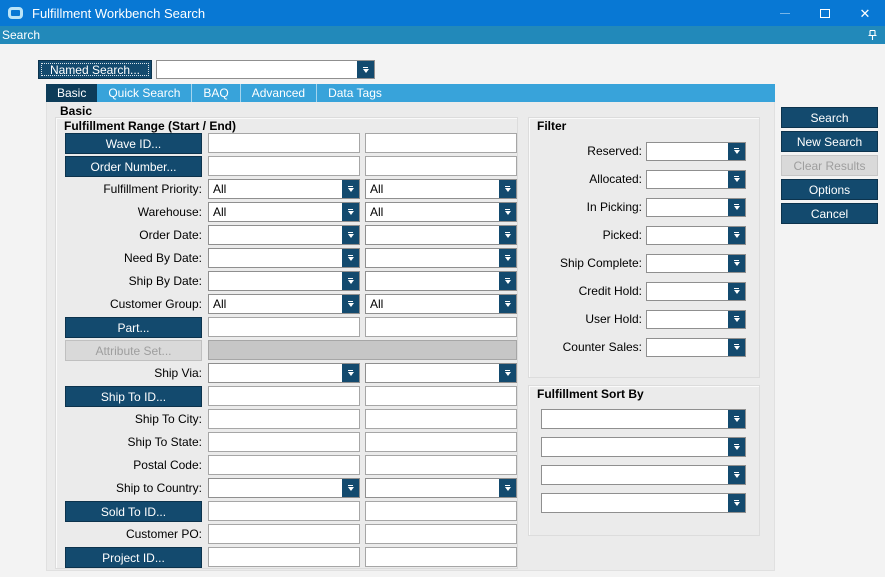  What do you see at coordinates (696, 291) in the screenshot?
I see `credit-hold-combo` at bounding box center [696, 291].